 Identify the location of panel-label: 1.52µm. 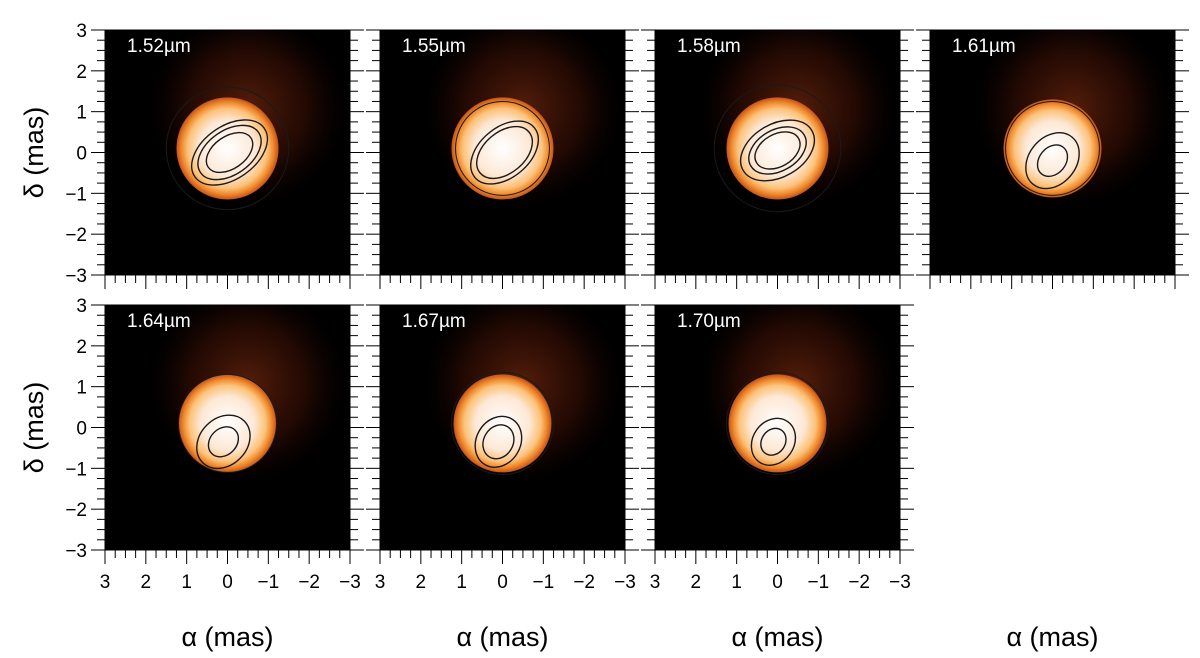
(159, 46).